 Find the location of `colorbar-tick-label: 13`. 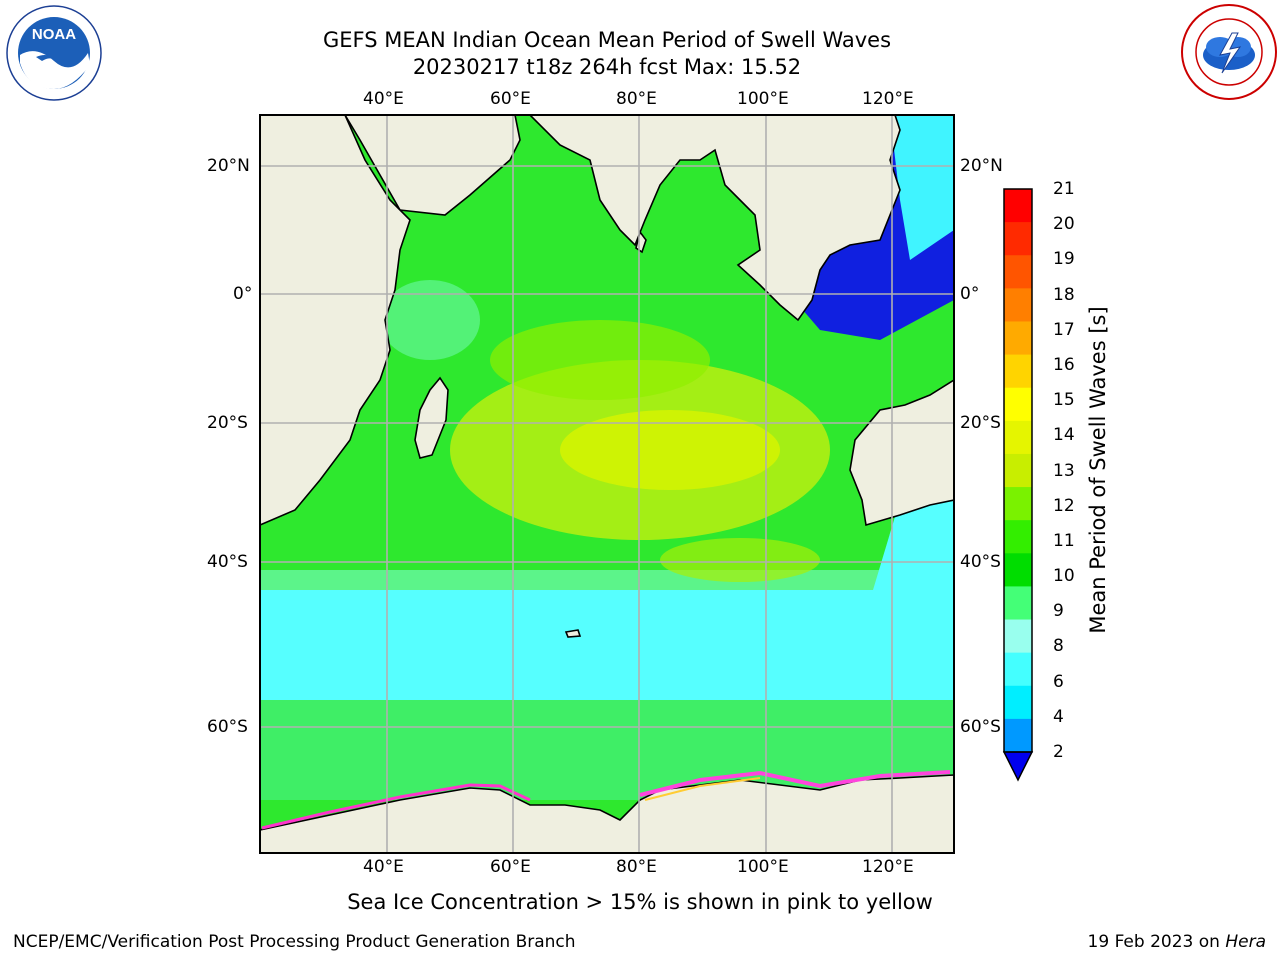

colorbar-tick-label: 13 is located at coordinates (1064, 470).